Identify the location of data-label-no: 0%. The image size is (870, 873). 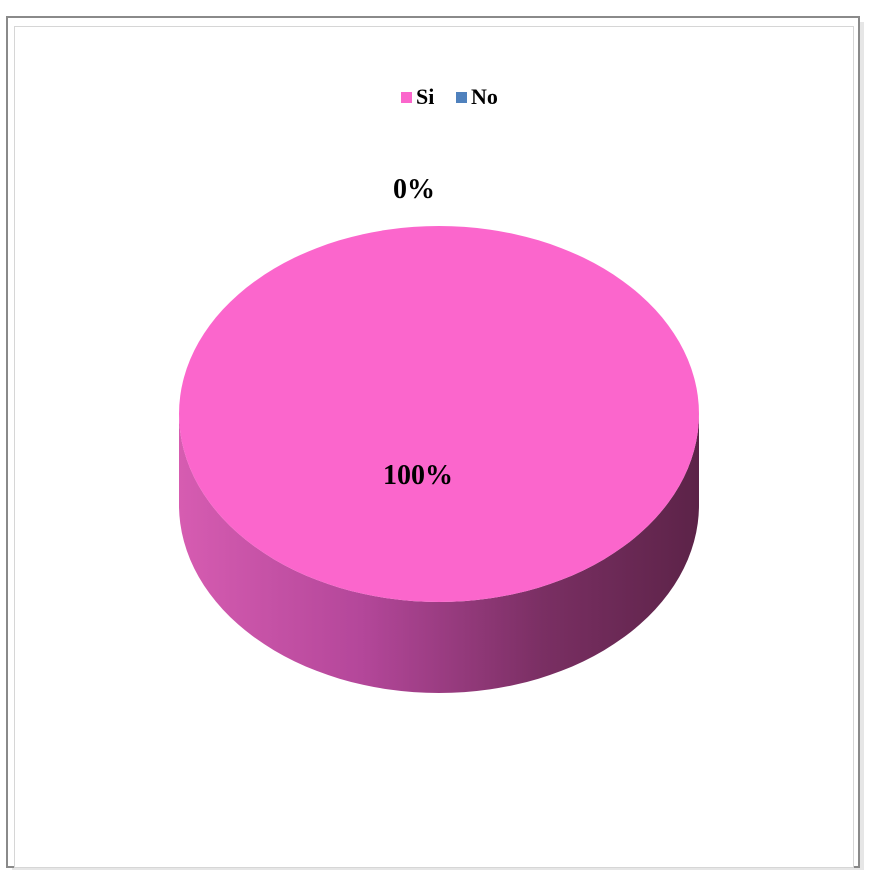
(414, 189).